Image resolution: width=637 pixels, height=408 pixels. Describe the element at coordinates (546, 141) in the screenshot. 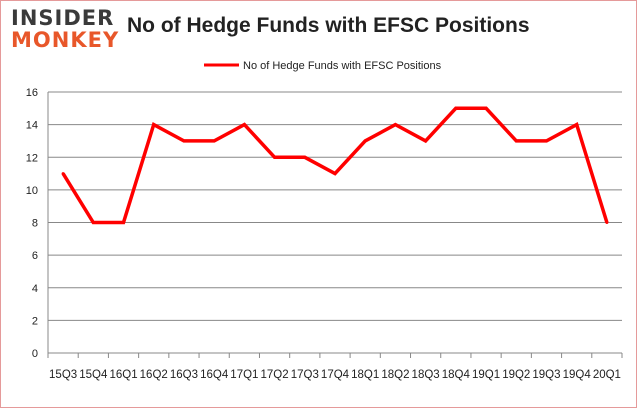

I see `data-point-19Q3` at that location.